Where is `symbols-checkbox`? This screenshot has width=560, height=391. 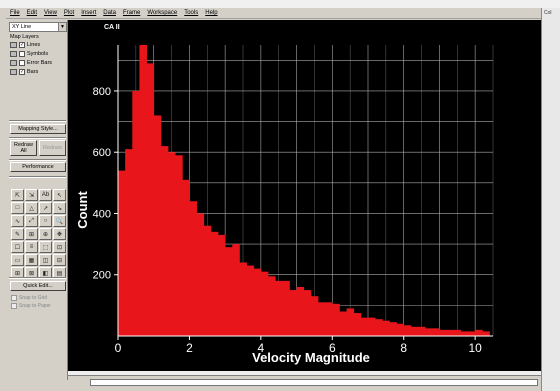
symbols-checkbox is located at coordinates (22, 54).